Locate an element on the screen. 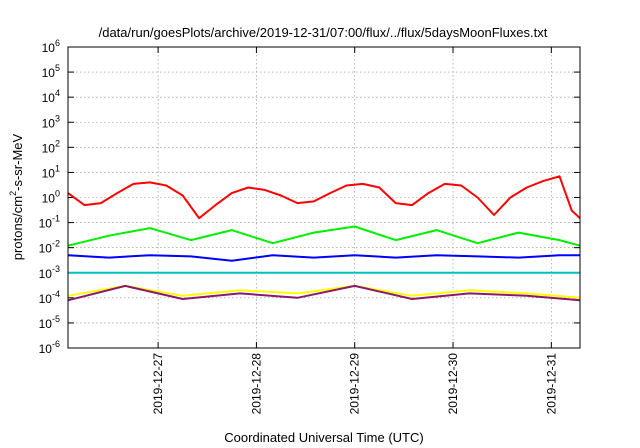 The image size is (640, 448). y-tick-label: 10⁻³ is located at coordinates (49, 272).